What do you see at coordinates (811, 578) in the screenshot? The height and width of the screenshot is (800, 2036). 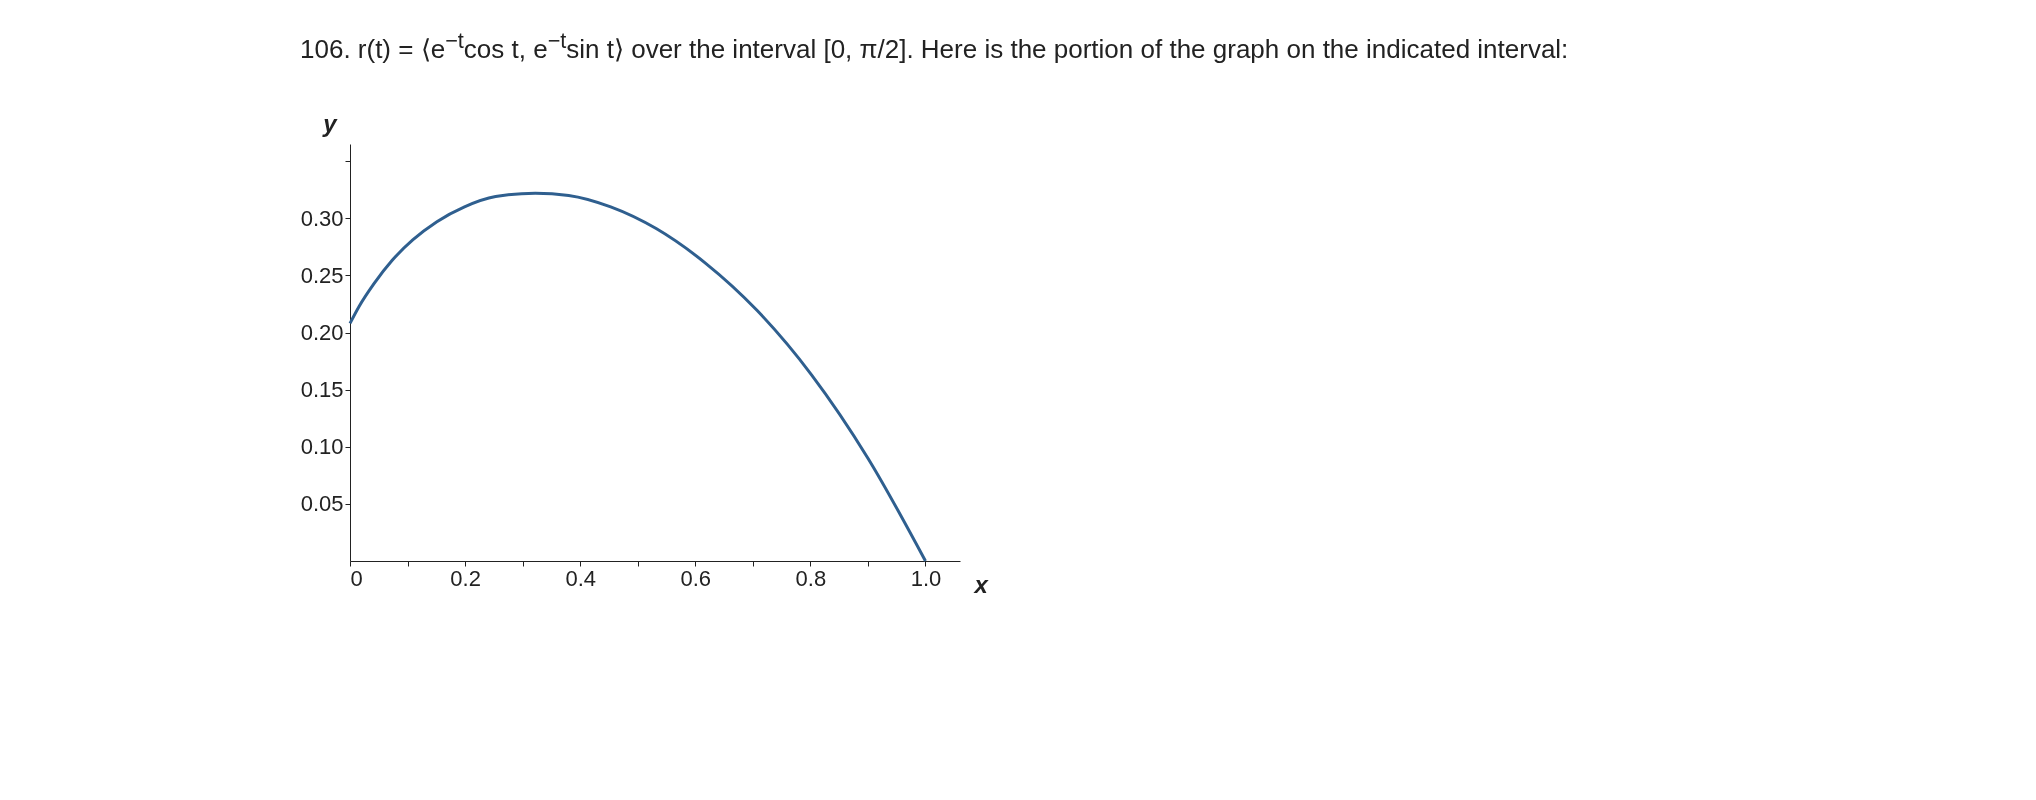 I see `x-tick-label: 0.8` at bounding box center [811, 578].